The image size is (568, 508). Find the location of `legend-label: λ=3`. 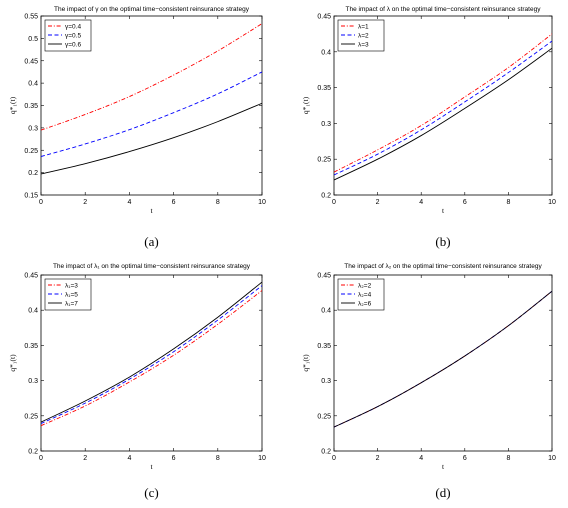

legend-label: λ=3 is located at coordinates (363, 44).